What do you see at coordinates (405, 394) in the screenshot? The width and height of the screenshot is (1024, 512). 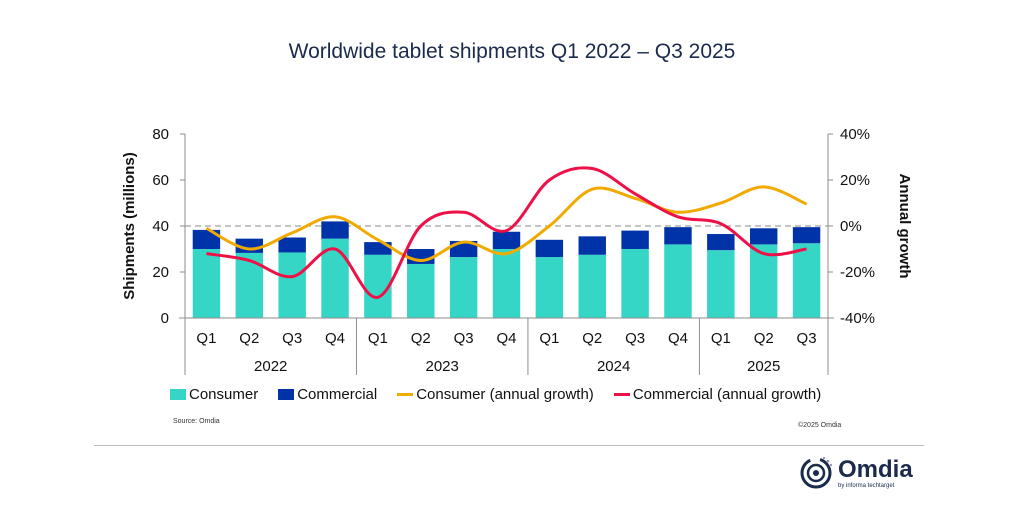 I see `legend-swatch-consumer-growth` at bounding box center [405, 394].